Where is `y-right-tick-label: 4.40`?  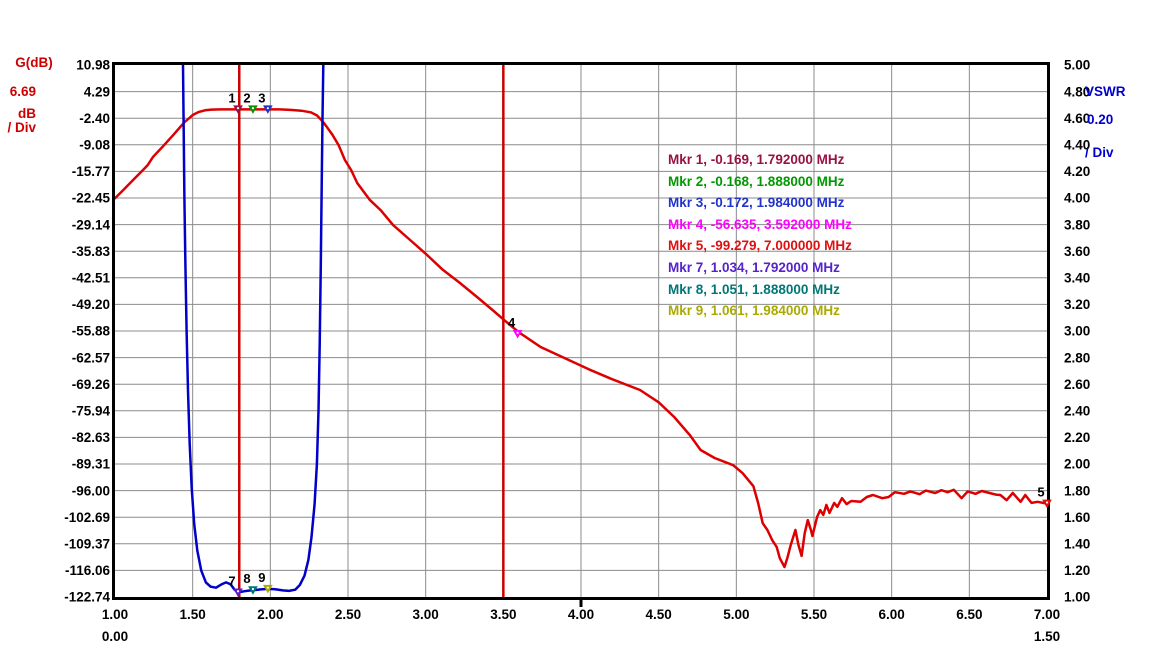 y-right-tick-label: 4.40 is located at coordinates (1077, 145).